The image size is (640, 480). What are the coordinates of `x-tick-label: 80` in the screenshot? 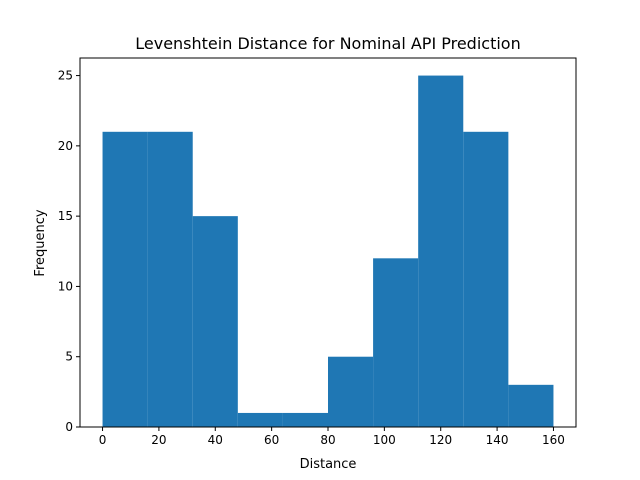 It's located at (327, 440).